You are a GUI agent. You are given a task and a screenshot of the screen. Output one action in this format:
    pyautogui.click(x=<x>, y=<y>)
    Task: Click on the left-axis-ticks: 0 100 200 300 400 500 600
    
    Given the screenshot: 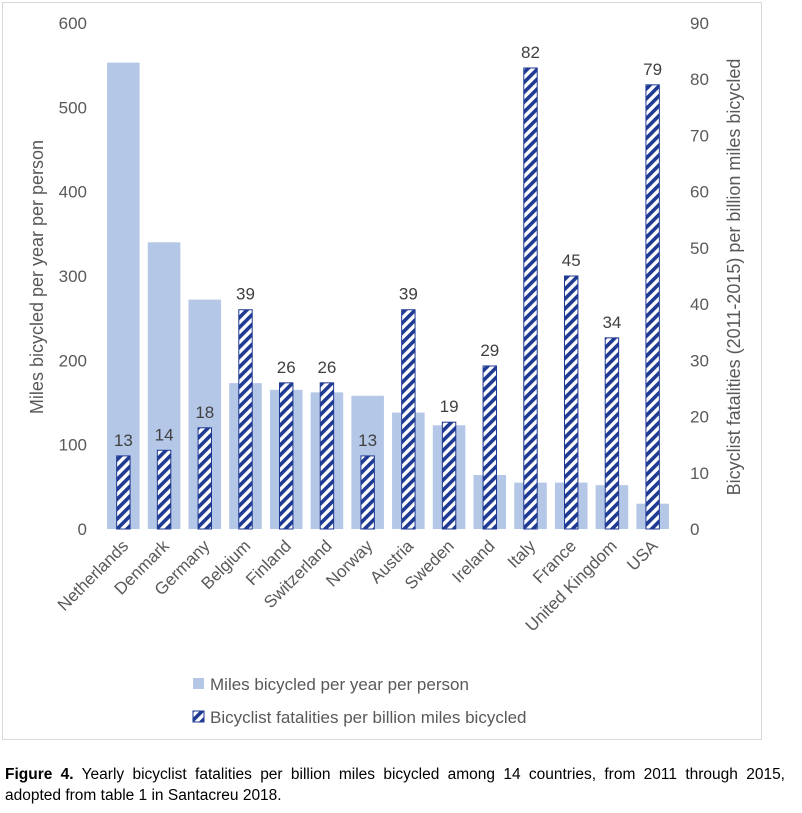 What is the action you would take?
    pyautogui.click(x=73, y=276)
    